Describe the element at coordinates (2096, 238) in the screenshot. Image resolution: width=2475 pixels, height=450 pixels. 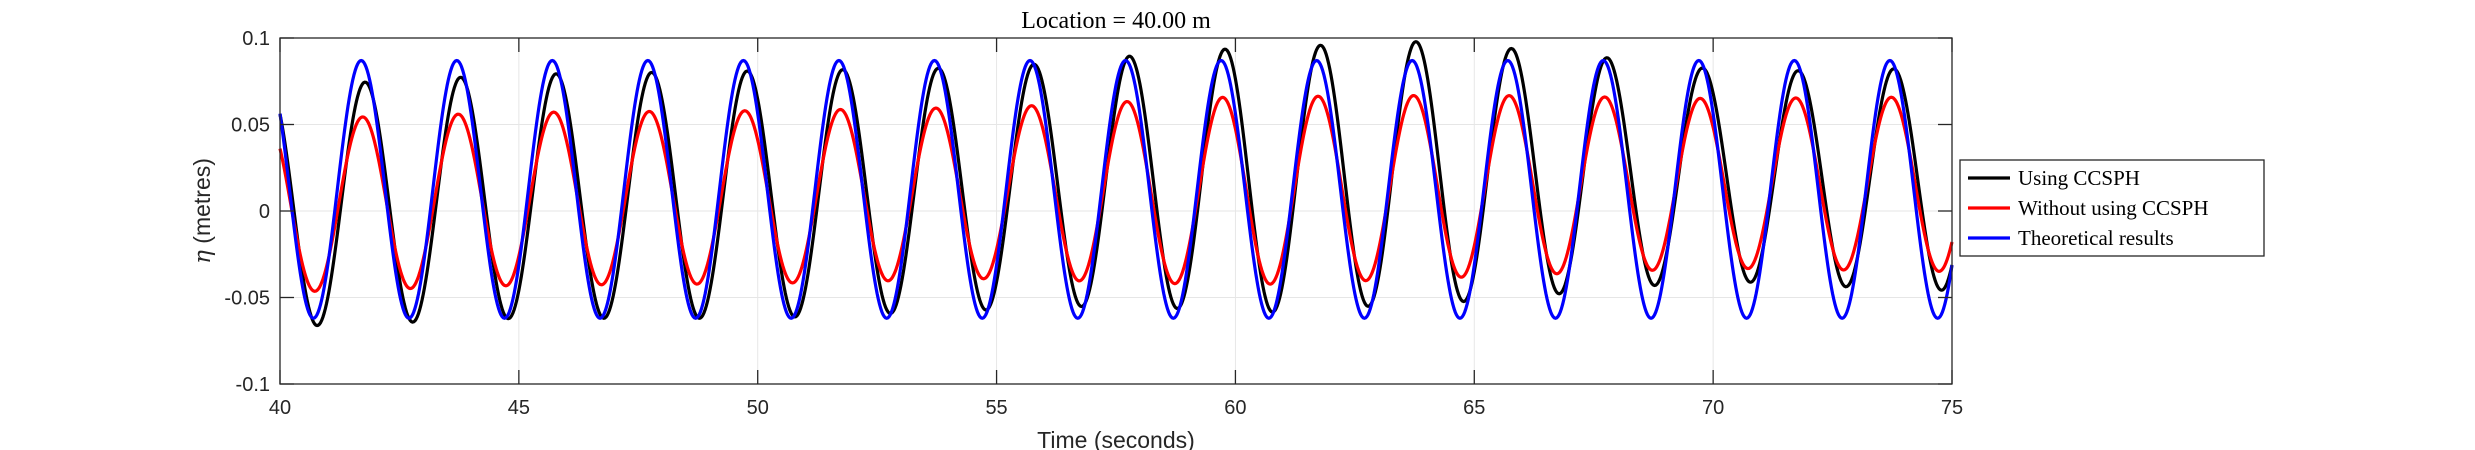
I see `legend-label: Theoretical results` at that location.